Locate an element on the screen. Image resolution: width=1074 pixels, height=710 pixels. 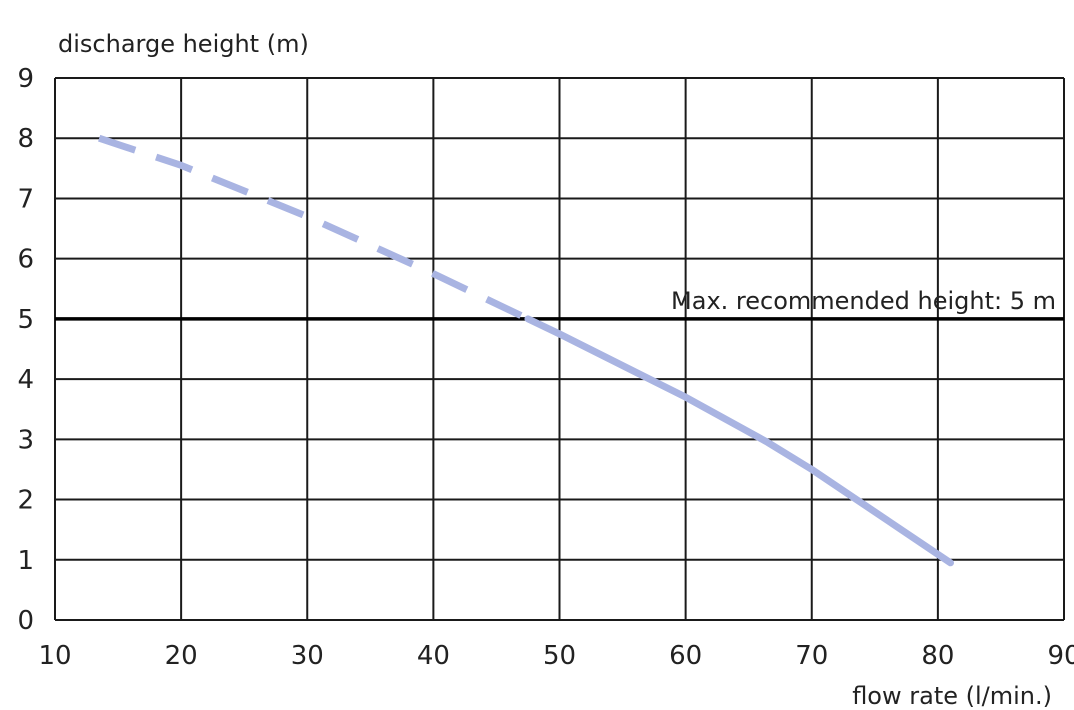
x-tick-label: 50 is located at coordinates (559, 656).